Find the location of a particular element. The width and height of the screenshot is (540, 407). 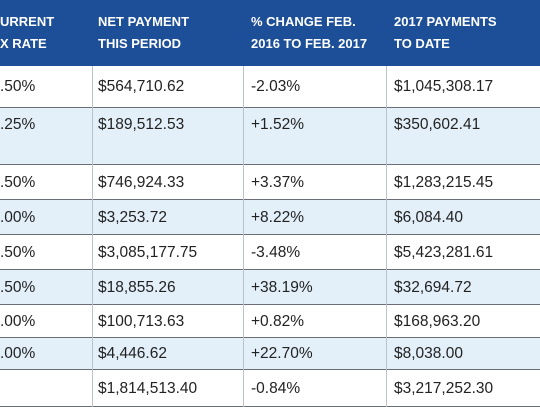

cell: +22.70% is located at coordinates (282, 353).